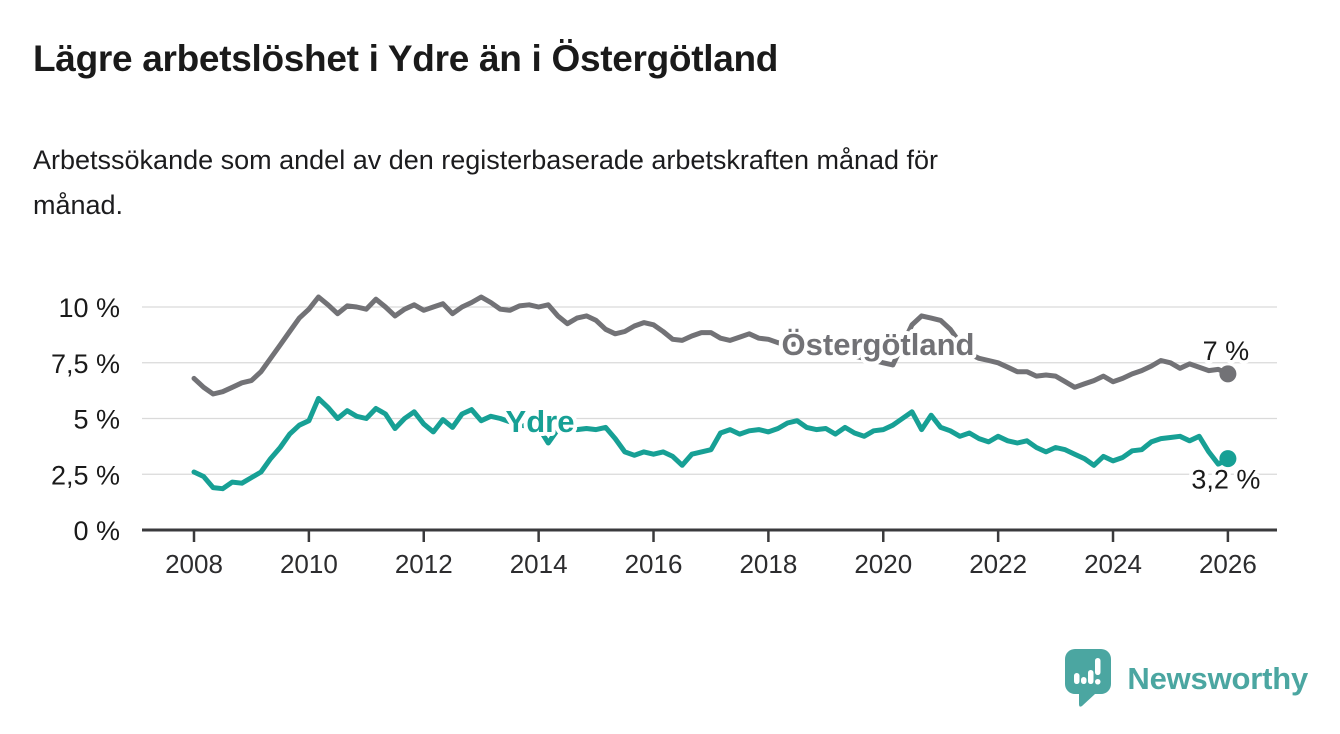 The image size is (1340, 734). What do you see at coordinates (309, 564) in the screenshot?
I see `x-tick-label: 2010` at bounding box center [309, 564].